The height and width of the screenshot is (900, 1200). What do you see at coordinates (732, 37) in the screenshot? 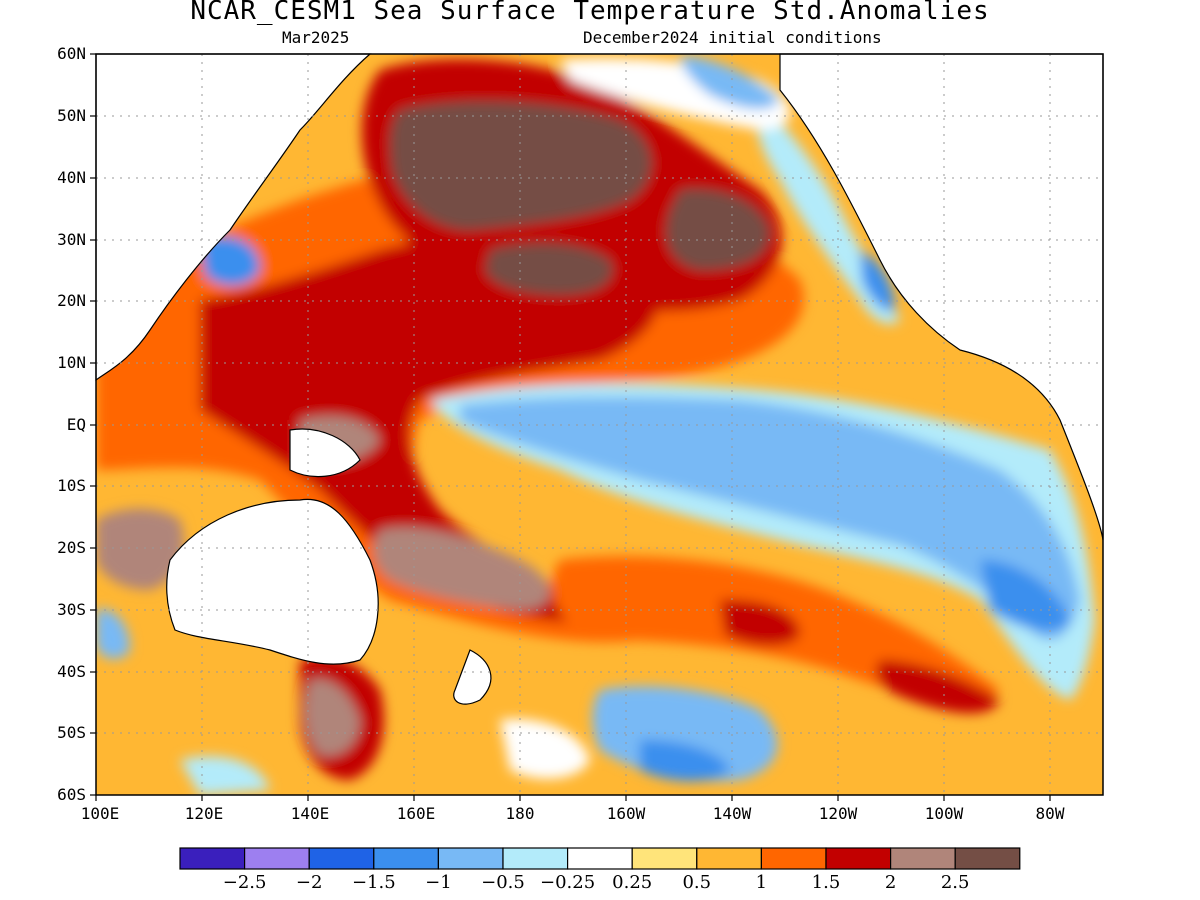
I see `initial-conditions: December2024 initial conditions` at bounding box center [732, 37].